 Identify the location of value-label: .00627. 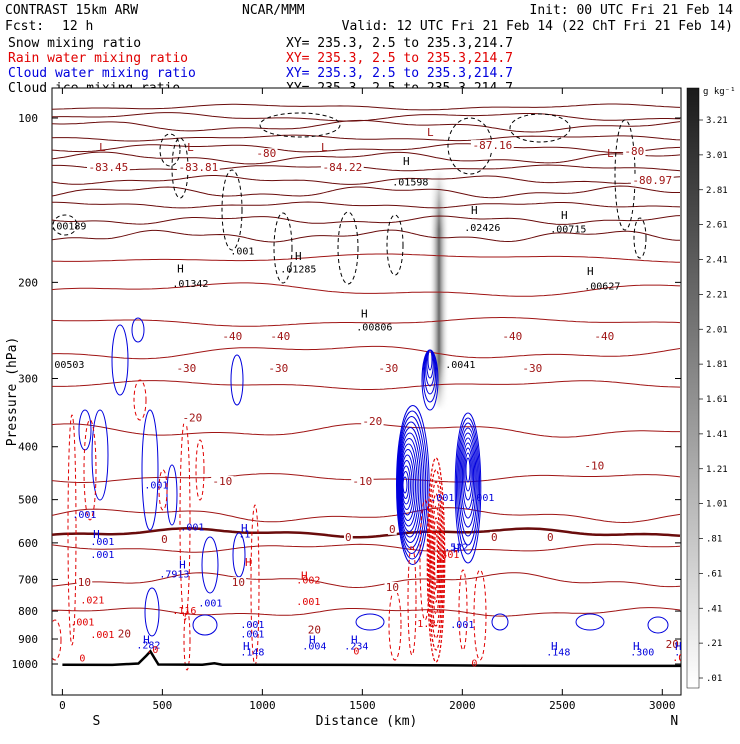
(602, 286).